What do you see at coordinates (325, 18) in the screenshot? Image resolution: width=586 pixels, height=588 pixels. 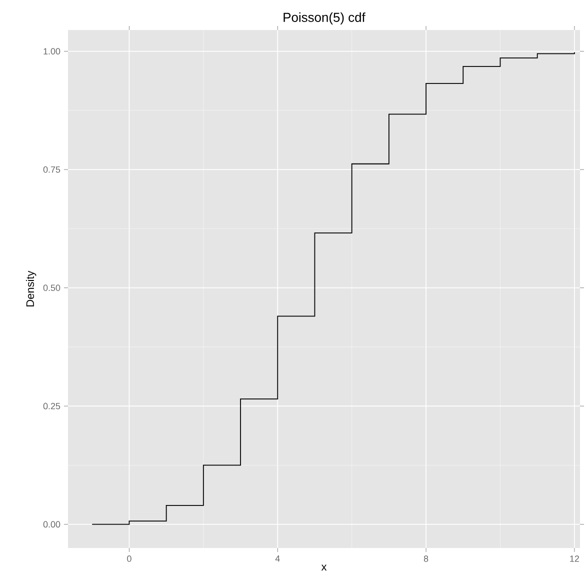 I see `chart-title: Poisson(5) cdf` at bounding box center [325, 18].